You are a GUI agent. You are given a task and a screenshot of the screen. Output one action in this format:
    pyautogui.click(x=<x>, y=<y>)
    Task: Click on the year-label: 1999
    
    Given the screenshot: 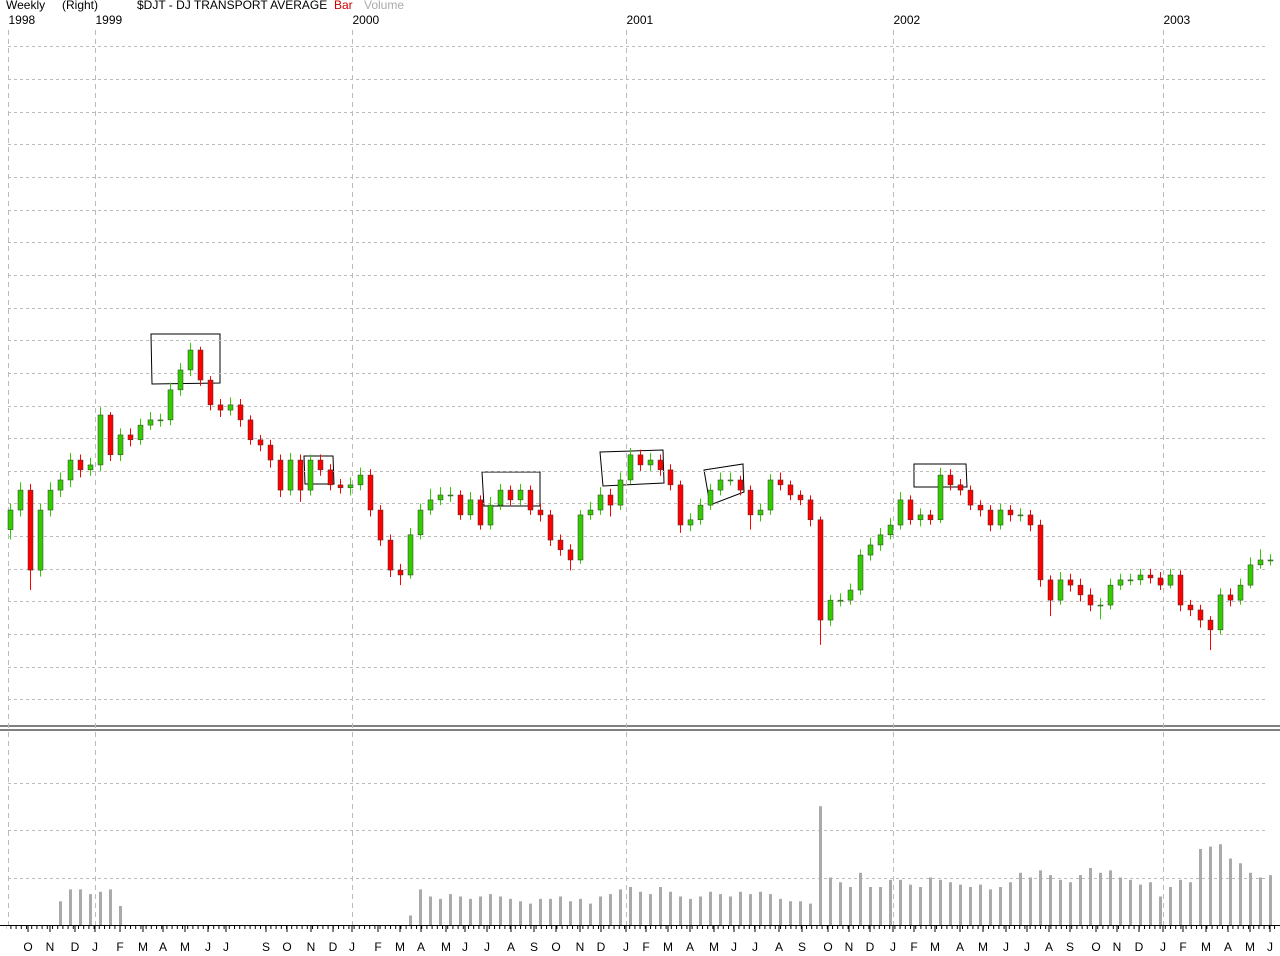 What is the action you would take?
    pyautogui.click(x=109, y=20)
    